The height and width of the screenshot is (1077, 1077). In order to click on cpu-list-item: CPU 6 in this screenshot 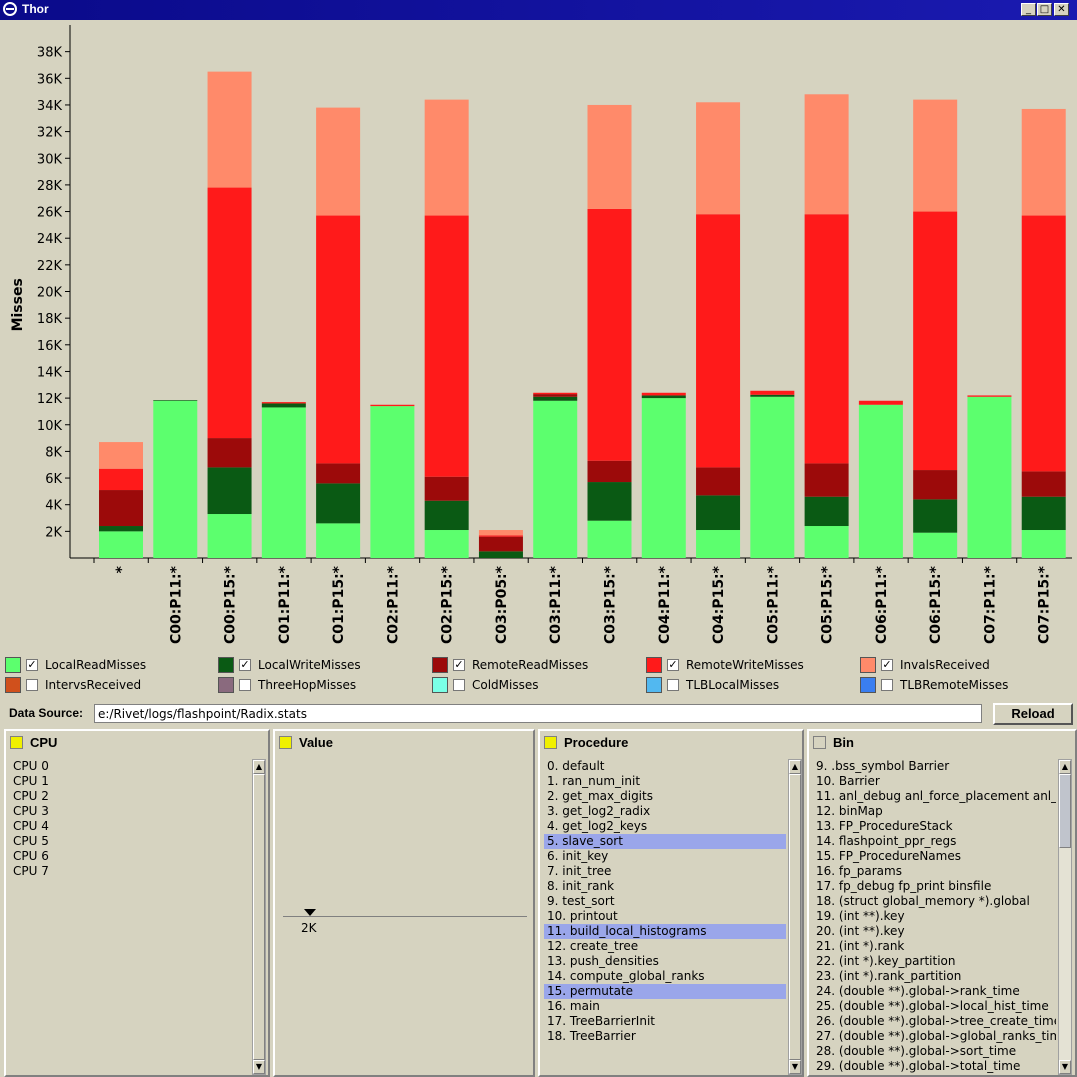, I will do `click(31, 856)`.